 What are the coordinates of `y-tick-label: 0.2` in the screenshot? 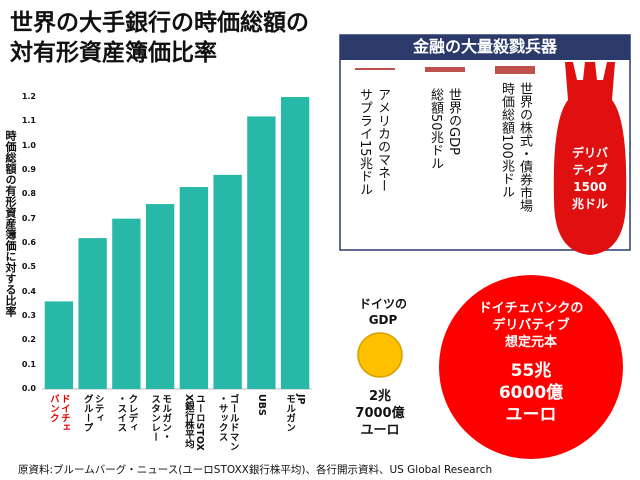 It's located at (28, 340).